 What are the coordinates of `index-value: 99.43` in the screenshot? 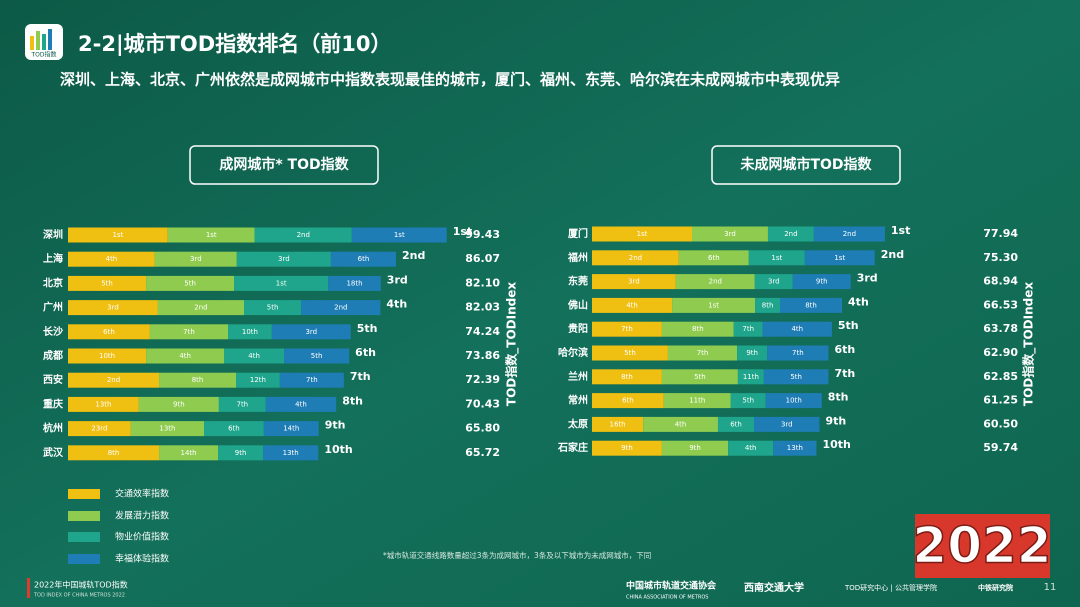 It's located at (482, 234).